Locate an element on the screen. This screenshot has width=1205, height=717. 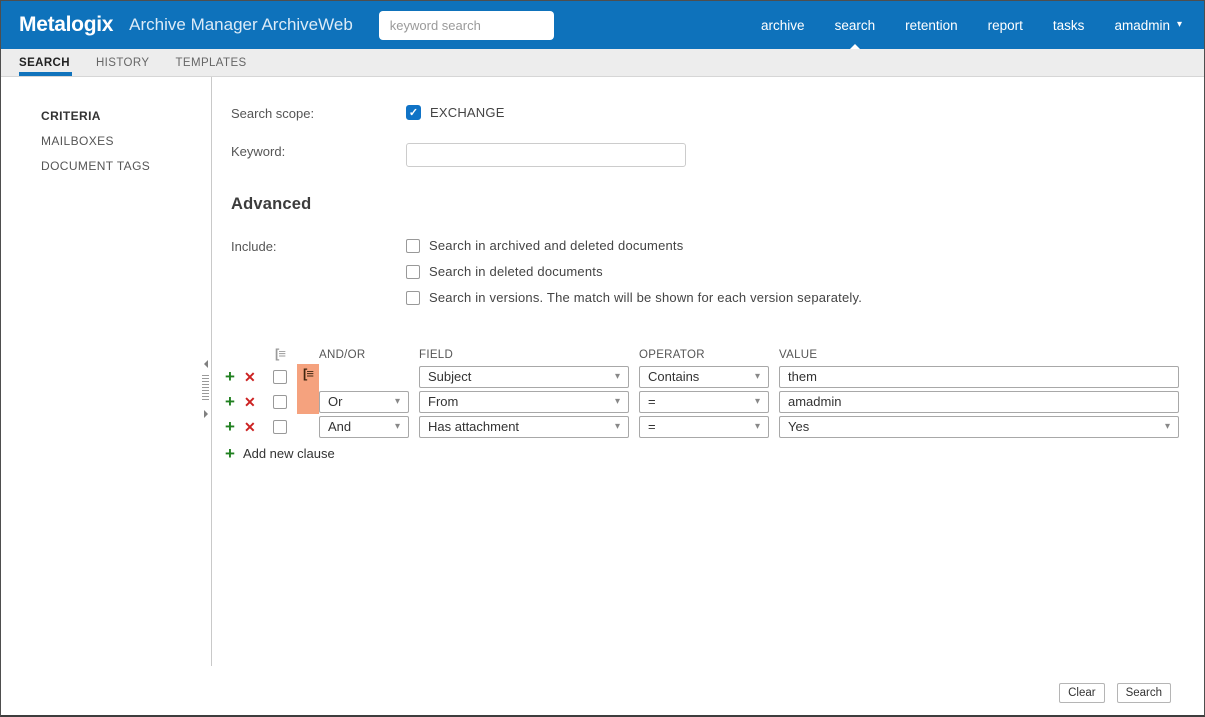
tab-history-label: HISTORY is located at coordinates (122, 62).